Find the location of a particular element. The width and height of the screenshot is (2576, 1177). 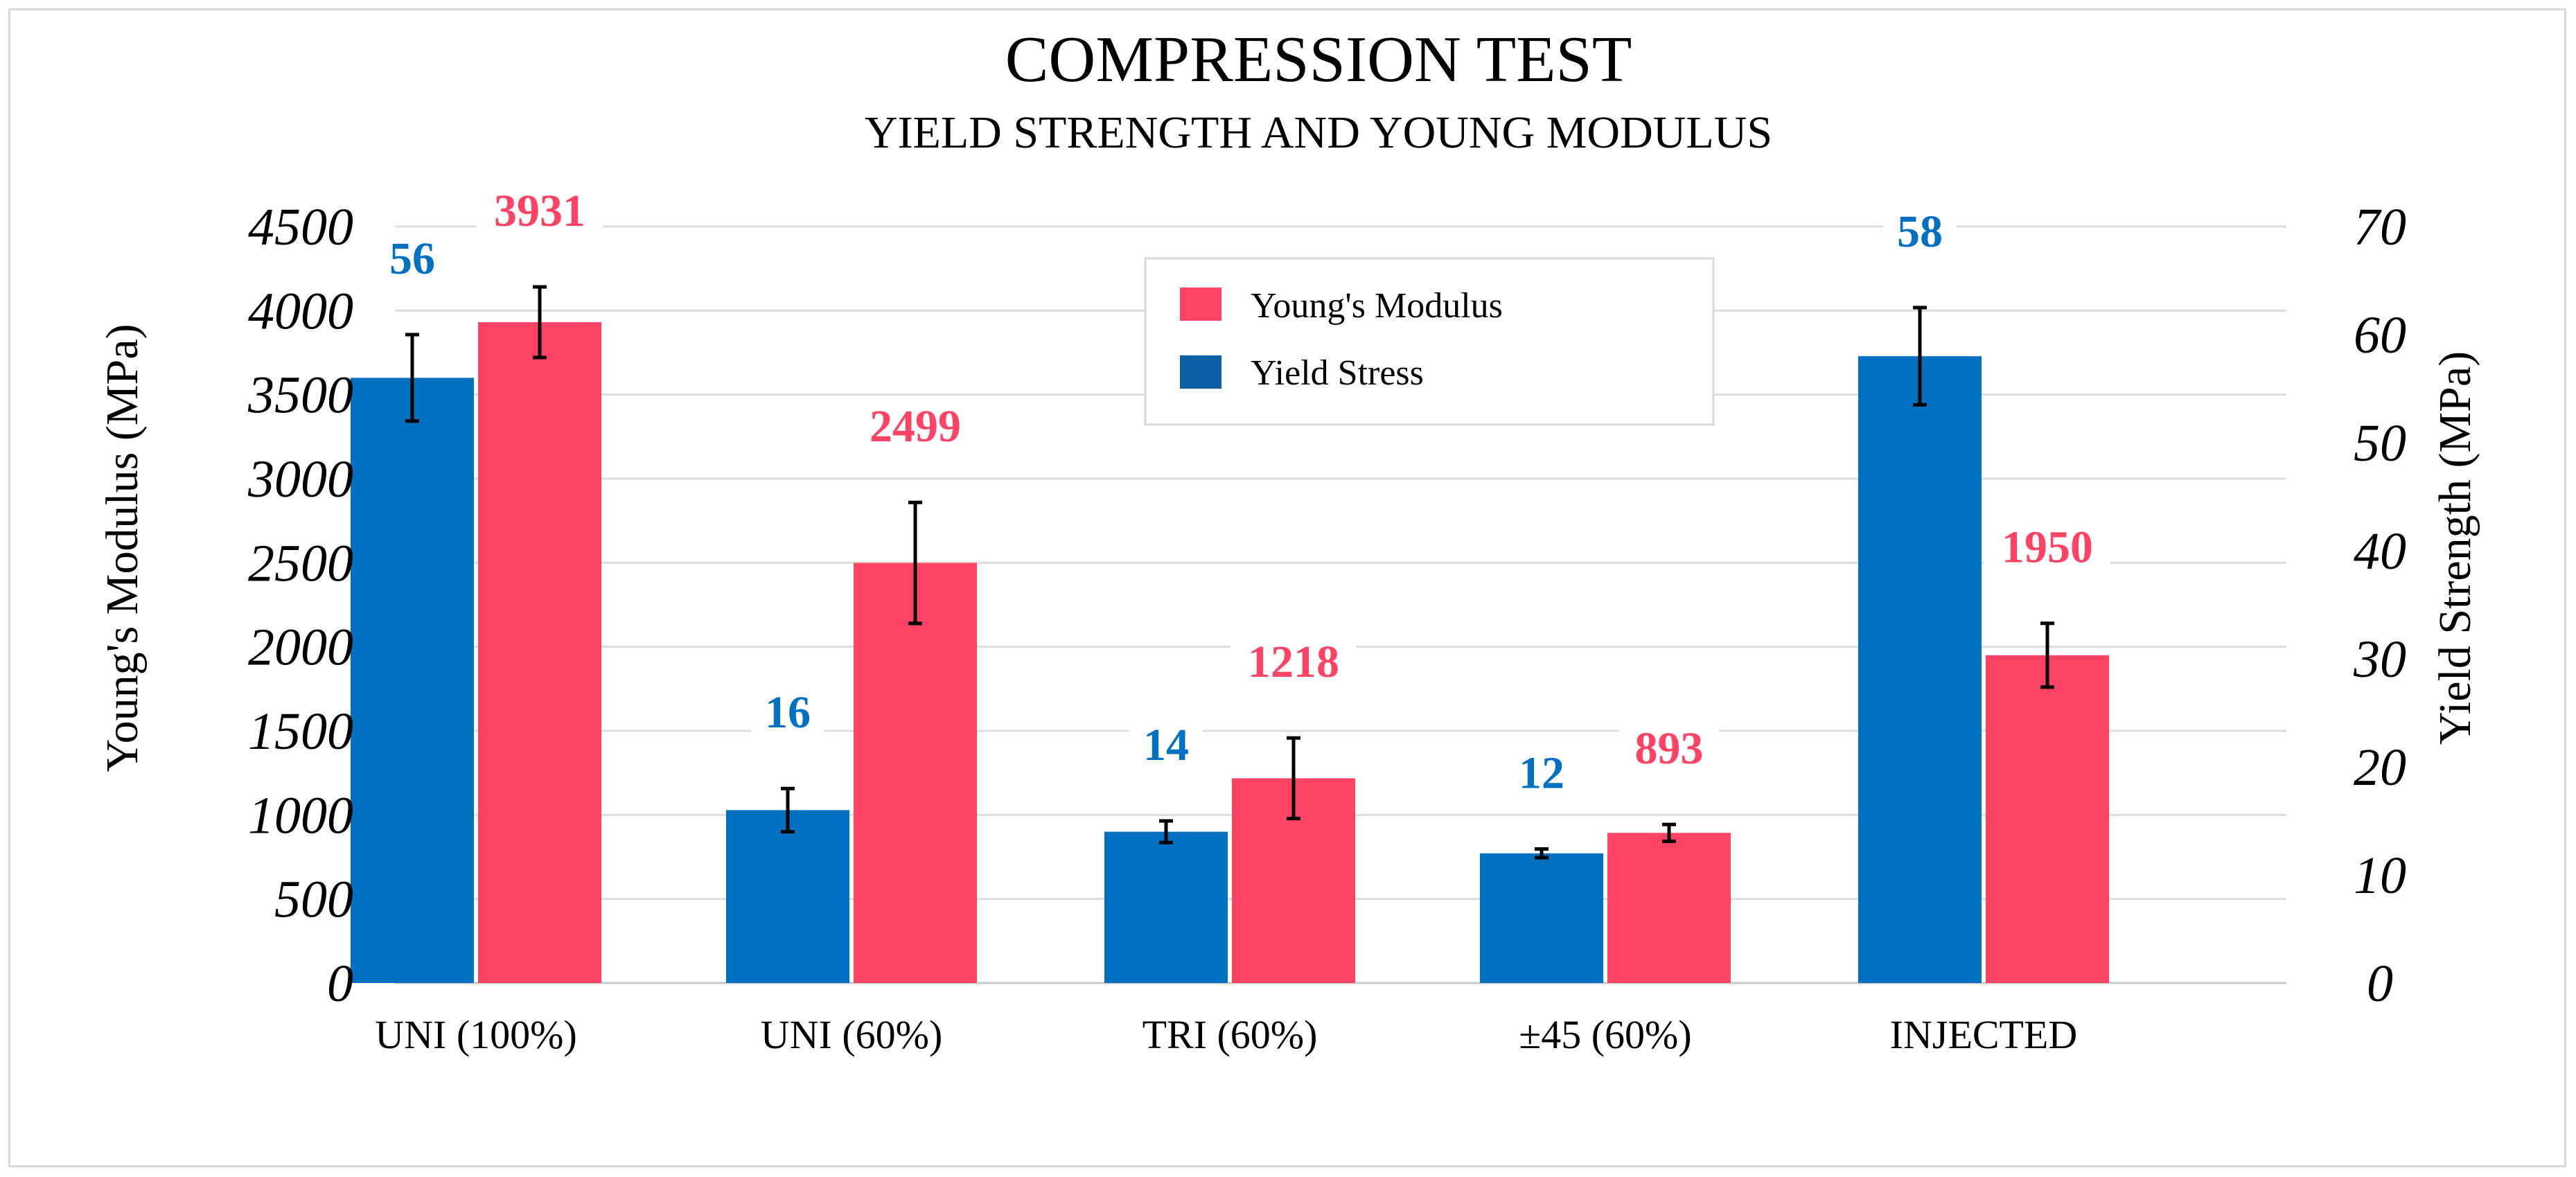

y-left-tick-label: 3500 is located at coordinates (300, 395).